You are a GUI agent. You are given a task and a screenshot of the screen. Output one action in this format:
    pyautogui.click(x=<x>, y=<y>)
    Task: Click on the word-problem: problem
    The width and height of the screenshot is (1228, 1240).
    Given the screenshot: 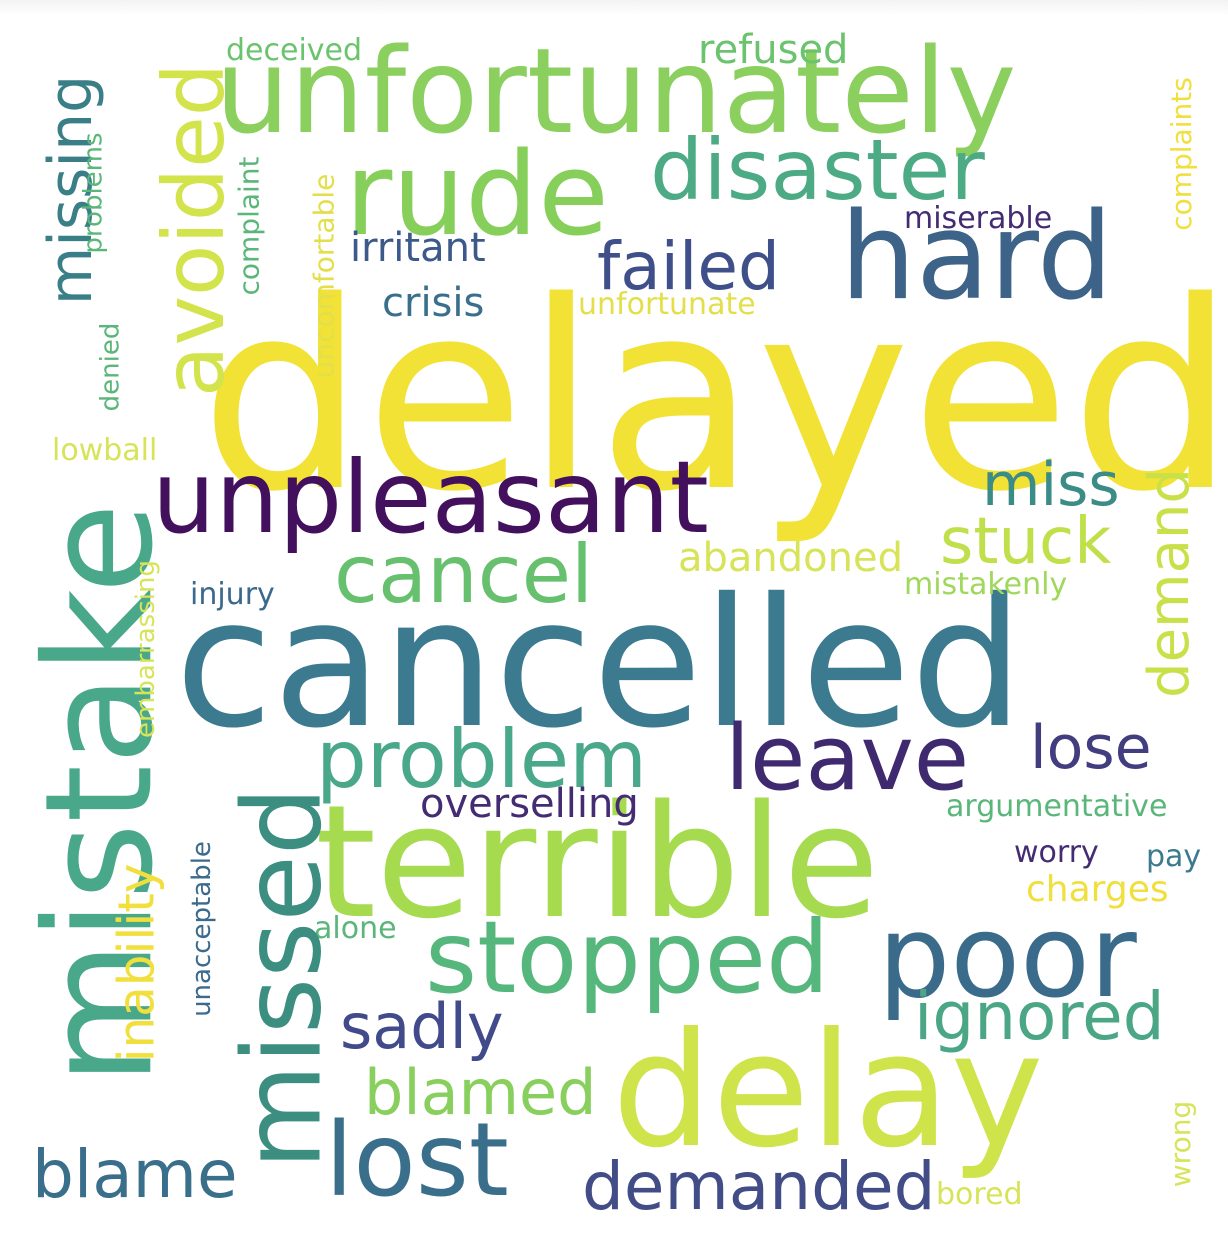 What is the action you would take?
    pyautogui.click(x=482, y=759)
    